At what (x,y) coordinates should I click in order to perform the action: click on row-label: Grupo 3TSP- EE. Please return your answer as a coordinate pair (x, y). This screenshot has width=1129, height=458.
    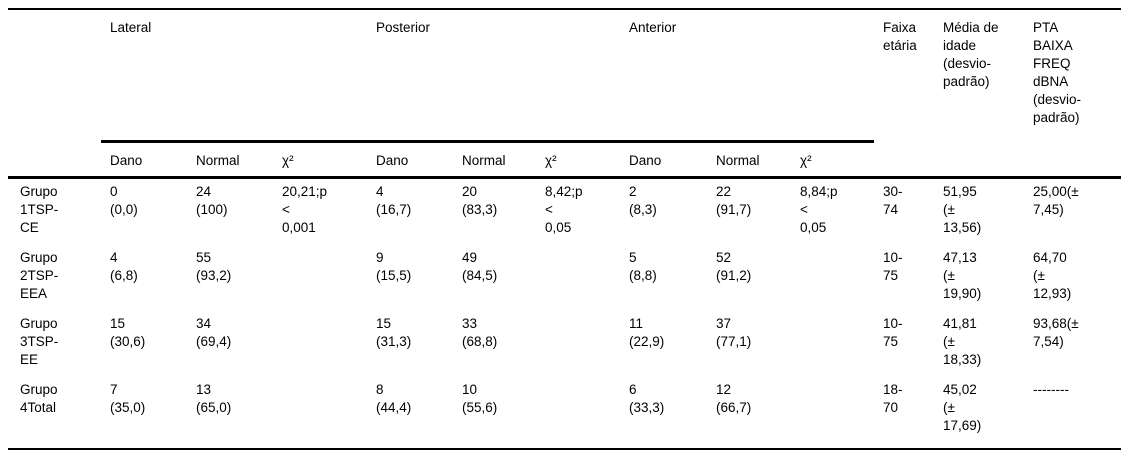
    Looking at the image, I should click on (39, 341).